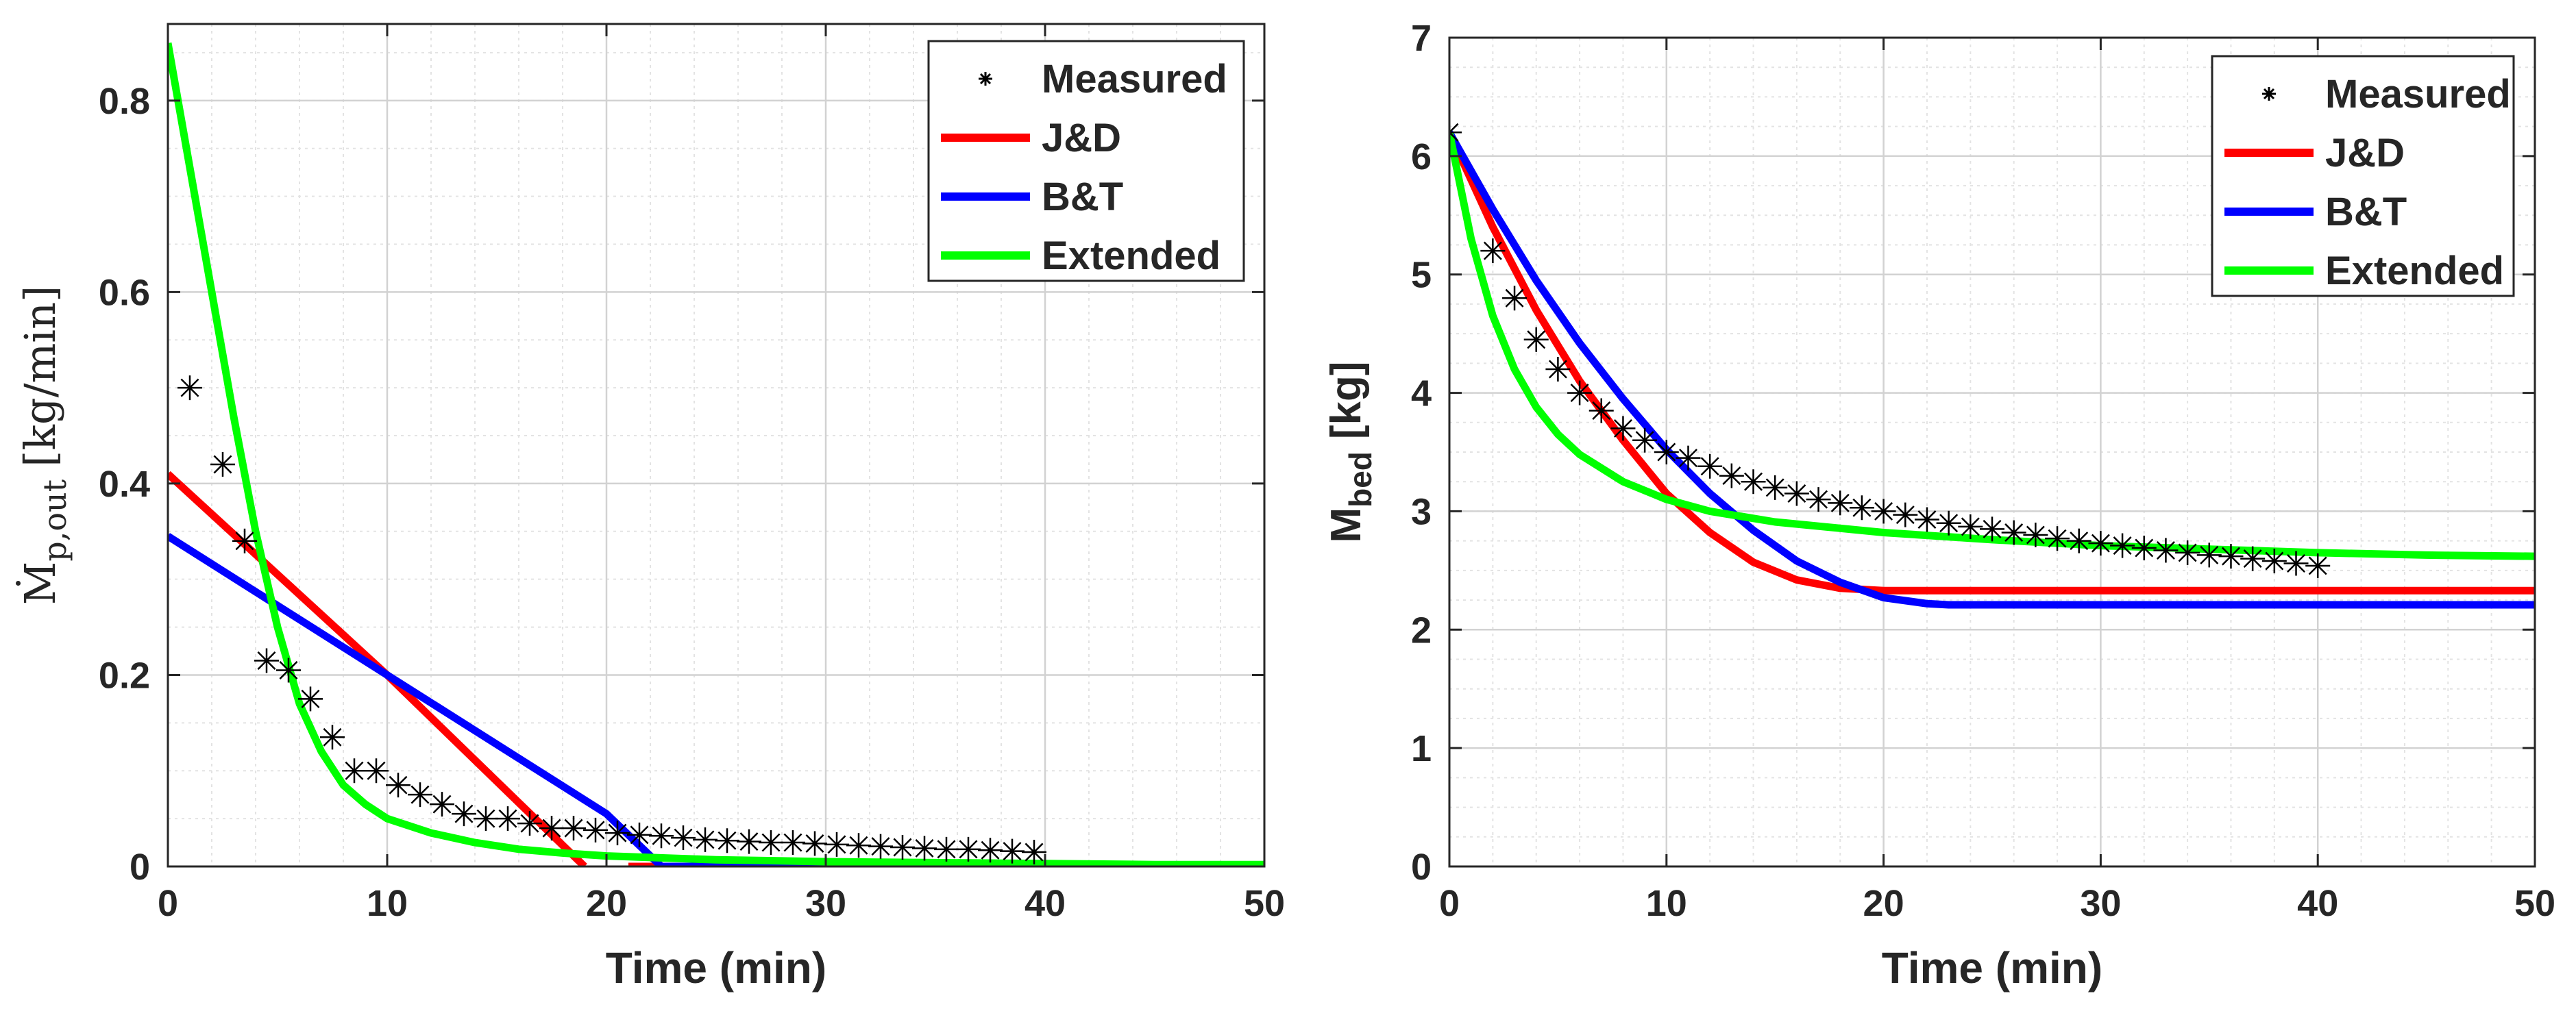 This screenshot has width=2576, height=1011. Describe the element at coordinates (716, 699) in the screenshot. I see `series-line-b-t` at that location.